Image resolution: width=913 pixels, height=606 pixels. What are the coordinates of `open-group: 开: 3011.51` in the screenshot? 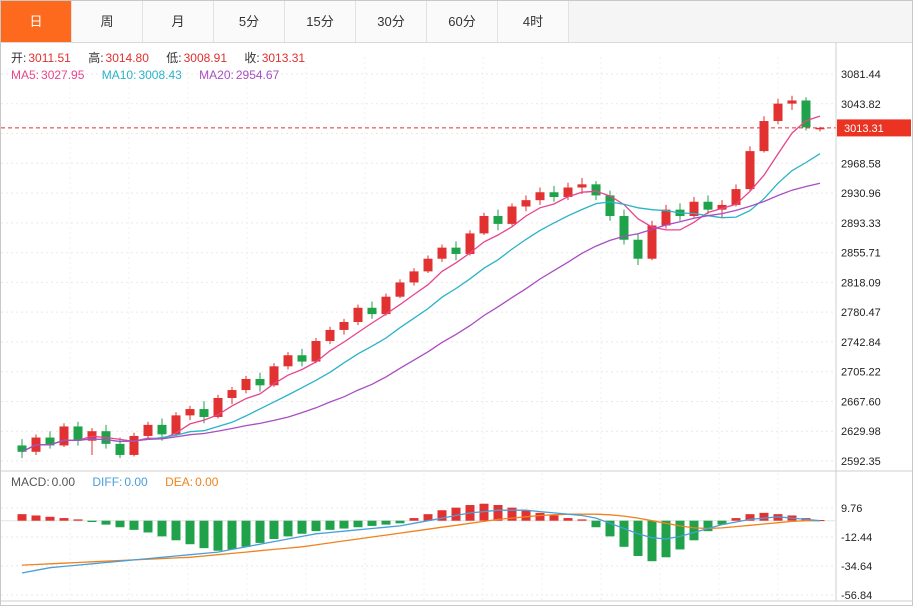 It's located at (41, 58).